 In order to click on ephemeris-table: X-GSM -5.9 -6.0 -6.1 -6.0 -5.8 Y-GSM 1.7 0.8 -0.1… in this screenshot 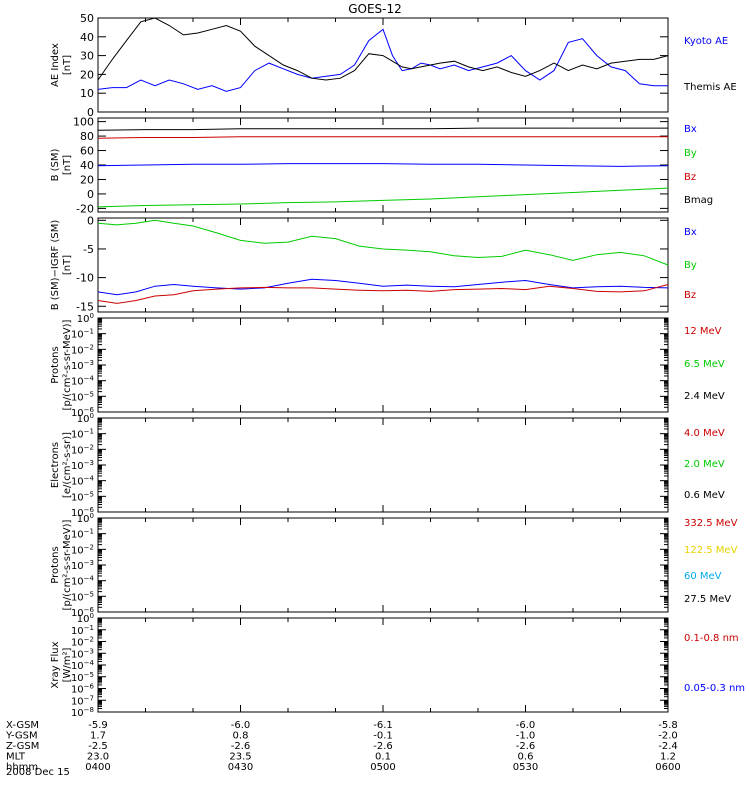, I will do `click(343, 746)`.